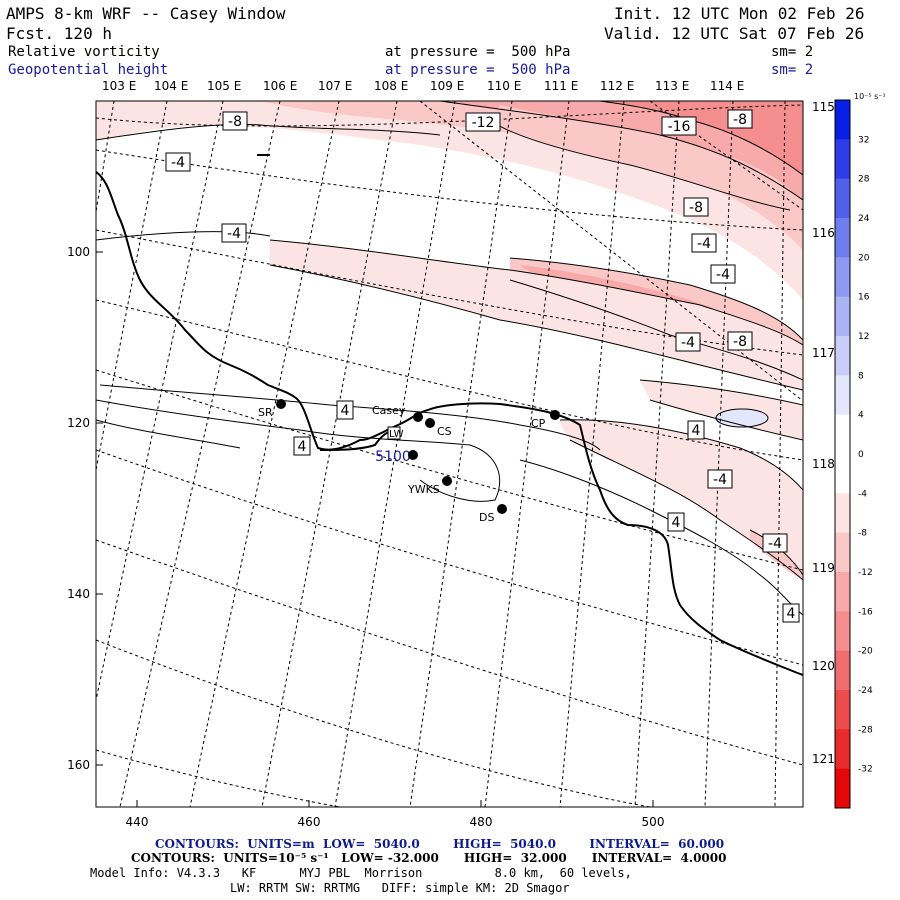 Image resolution: width=900 pixels, height=900 pixels. I want to click on station-label: LW, so click(396, 434).